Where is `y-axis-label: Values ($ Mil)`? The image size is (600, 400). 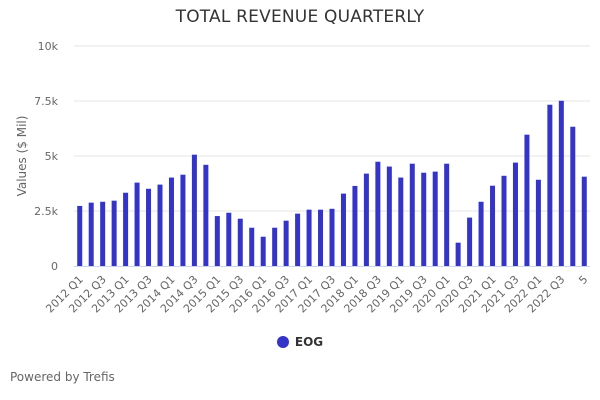 y-axis-label: Values ($ Mil) is located at coordinates (22, 156).